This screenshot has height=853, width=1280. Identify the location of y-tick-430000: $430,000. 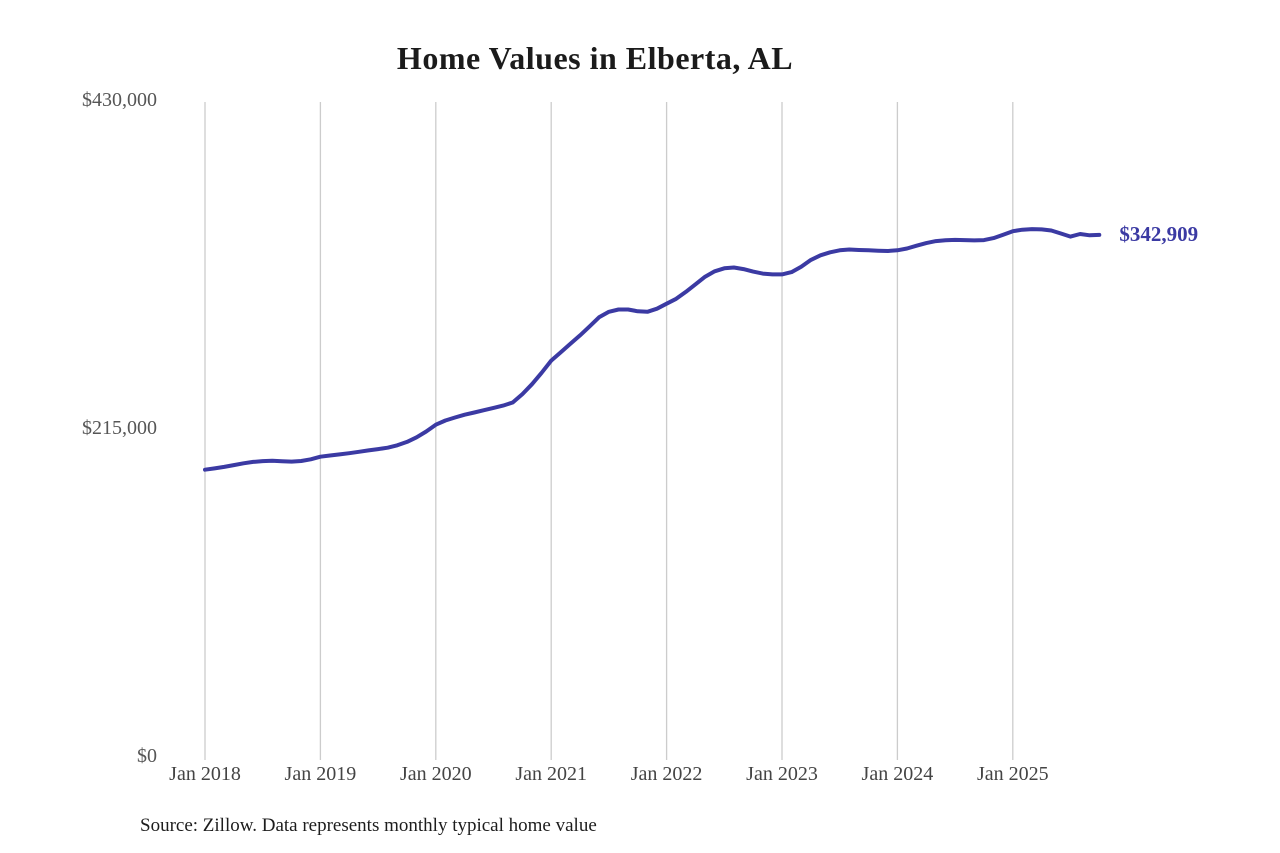
(119, 100).